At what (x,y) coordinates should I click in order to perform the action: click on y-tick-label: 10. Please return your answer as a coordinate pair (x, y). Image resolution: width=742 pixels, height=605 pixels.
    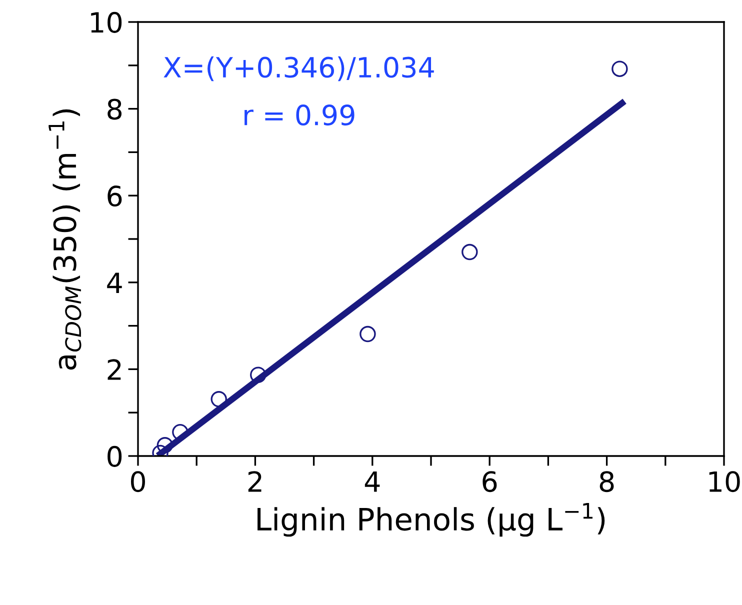
    Looking at the image, I should click on (106, 22).